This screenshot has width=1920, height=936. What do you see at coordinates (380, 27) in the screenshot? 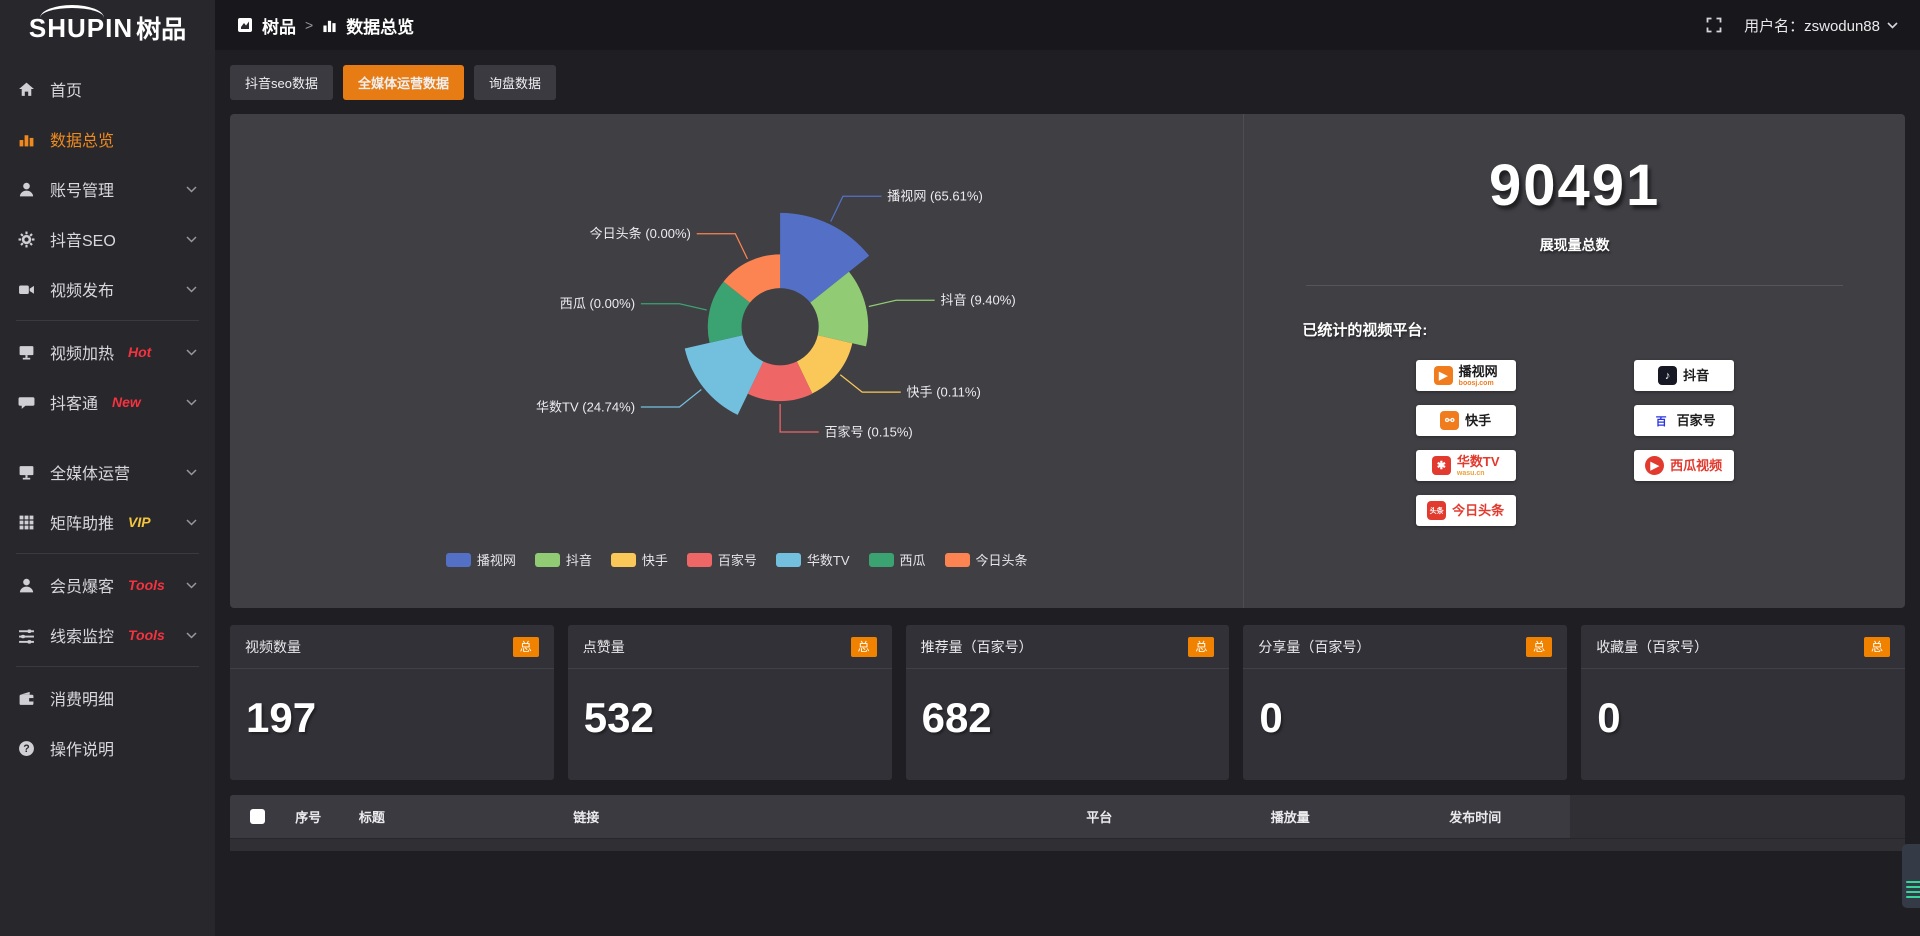
I see `breadcrumb-current: 数据总览` at bounding box center [380, 27].